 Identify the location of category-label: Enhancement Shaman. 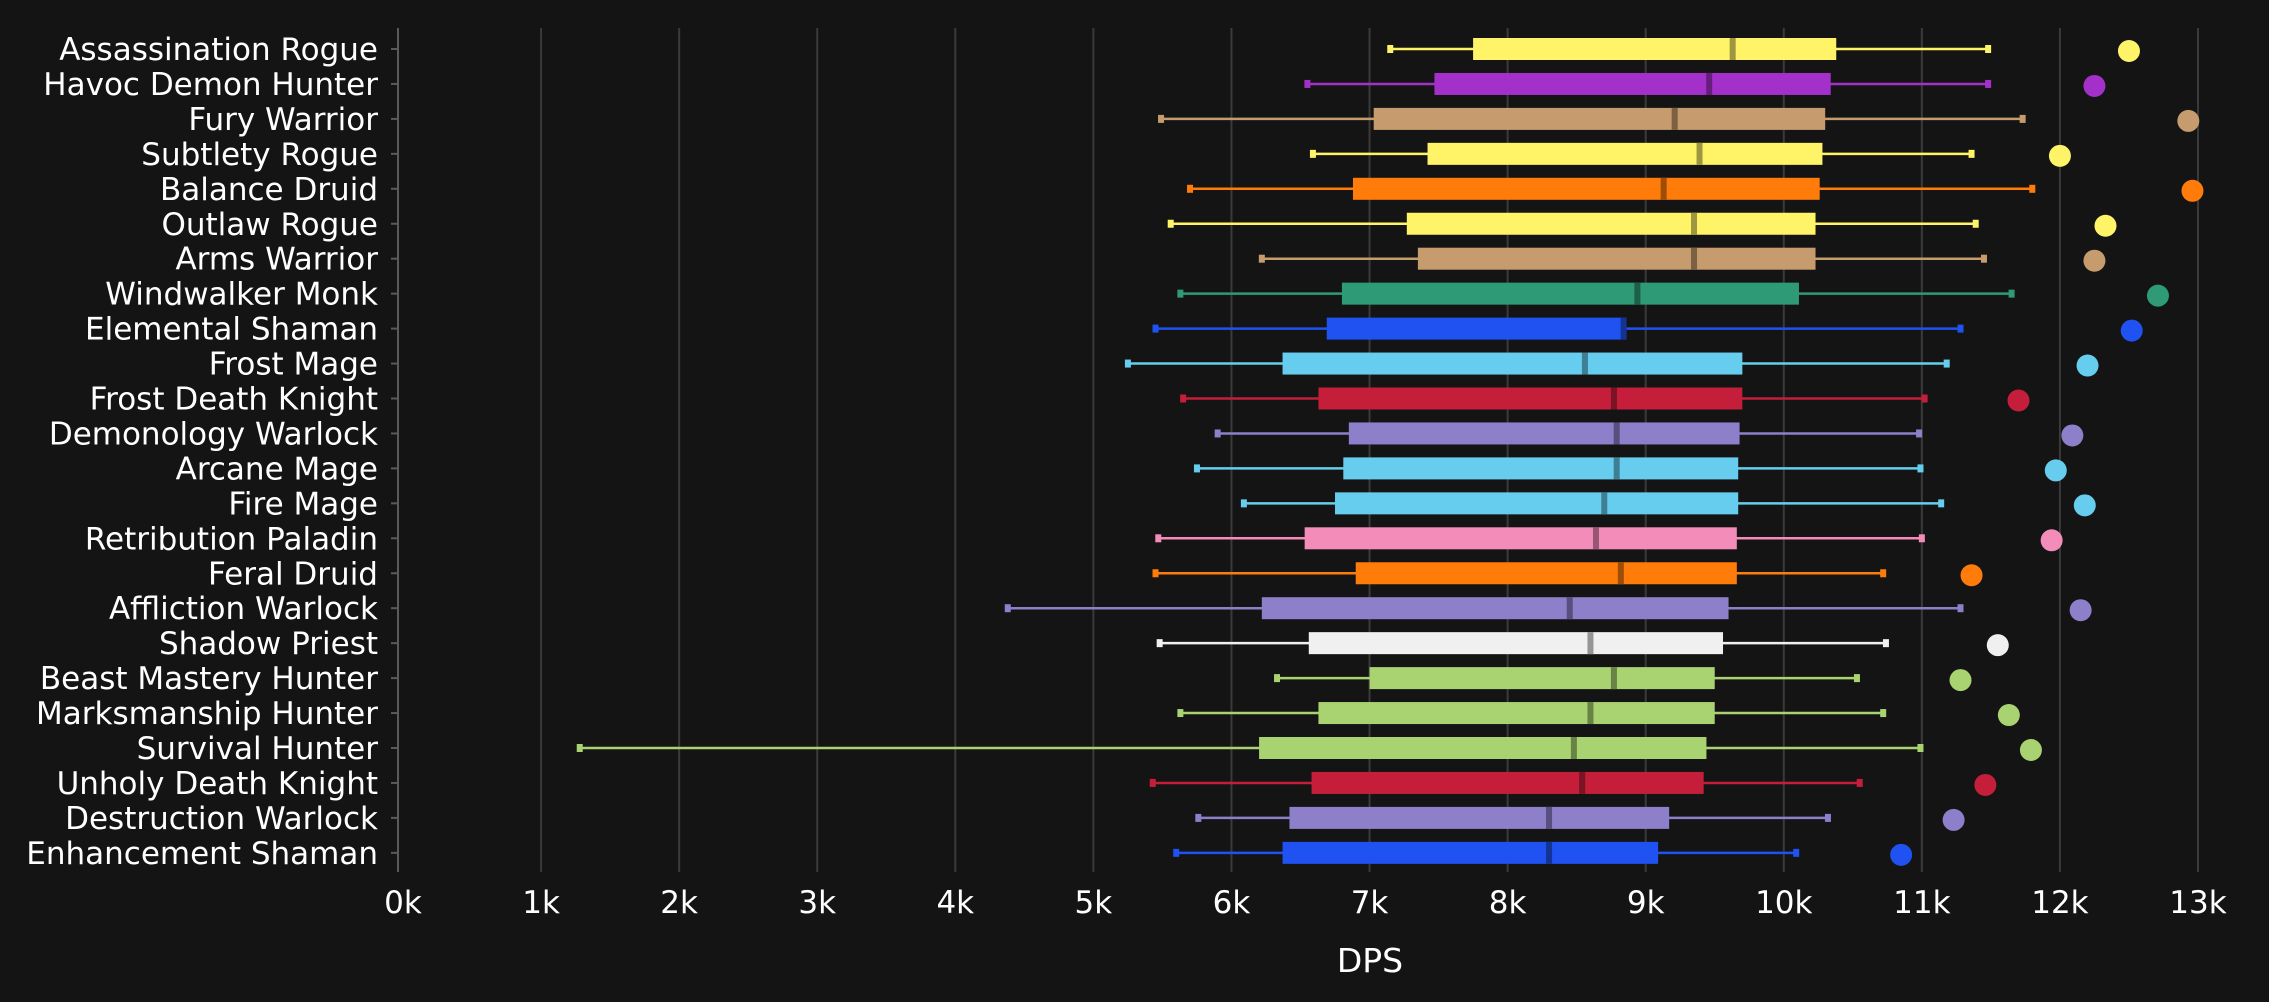
(202, 854).